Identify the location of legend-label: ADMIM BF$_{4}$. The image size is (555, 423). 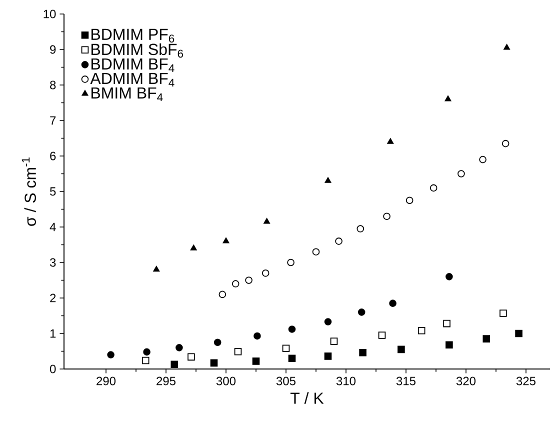
(132, 79).